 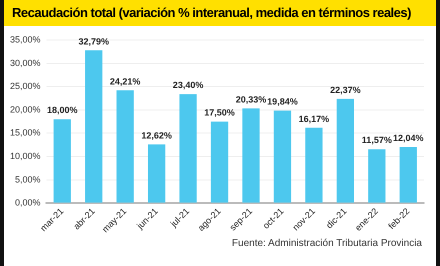 What do you see at coordinates (345, 89) in the screenshot?
I see `data-label: 22,37%` at bounding box center [345, 89].